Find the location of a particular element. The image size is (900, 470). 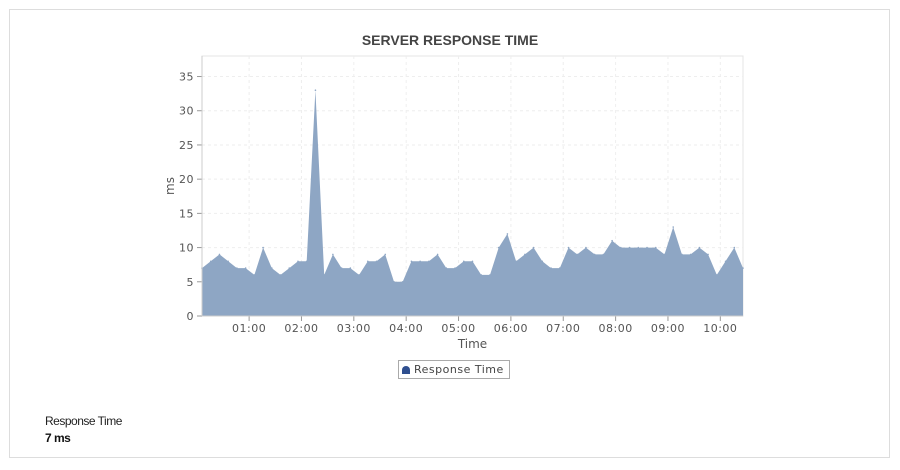

y-tick-label: 15 is located at coordinates (186, 213).